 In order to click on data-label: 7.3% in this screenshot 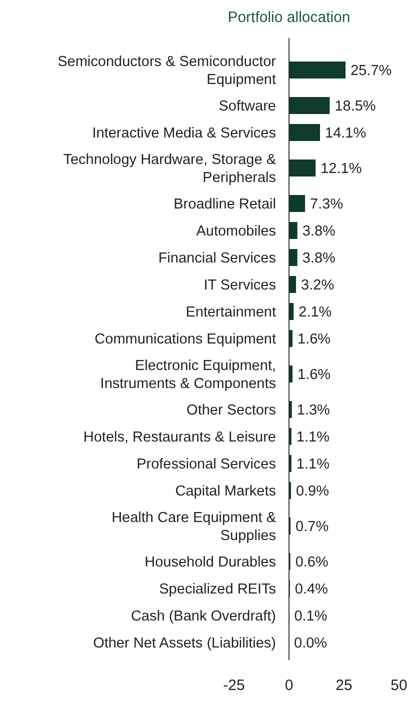, I will do `click(327, 204)`.